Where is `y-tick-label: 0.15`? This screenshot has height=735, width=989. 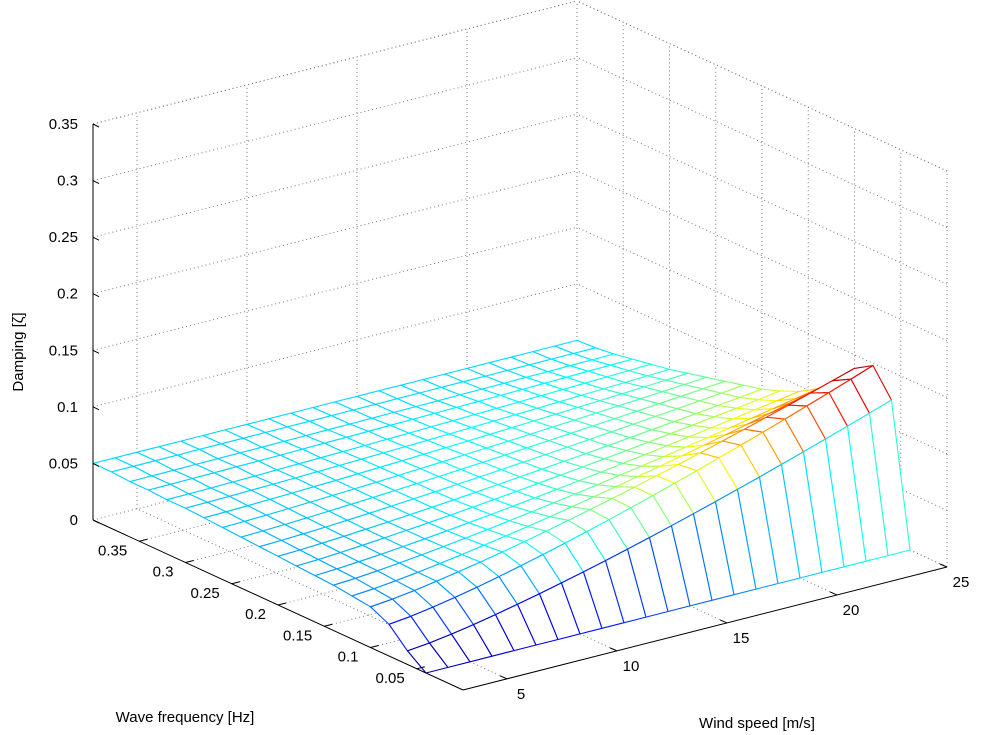 y-tick-label: 0.15 is located at coordinates (297, 635).